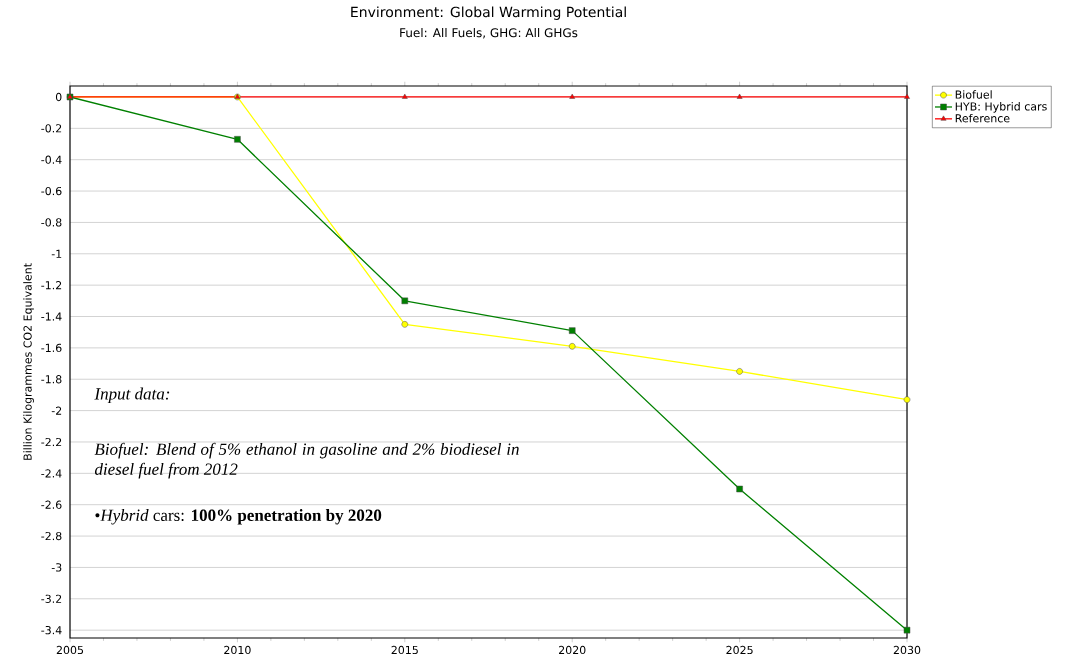  Describe the element at coordinates (51, 504) in the screenshot. I see `y-tick-label: -2.6` at that location.